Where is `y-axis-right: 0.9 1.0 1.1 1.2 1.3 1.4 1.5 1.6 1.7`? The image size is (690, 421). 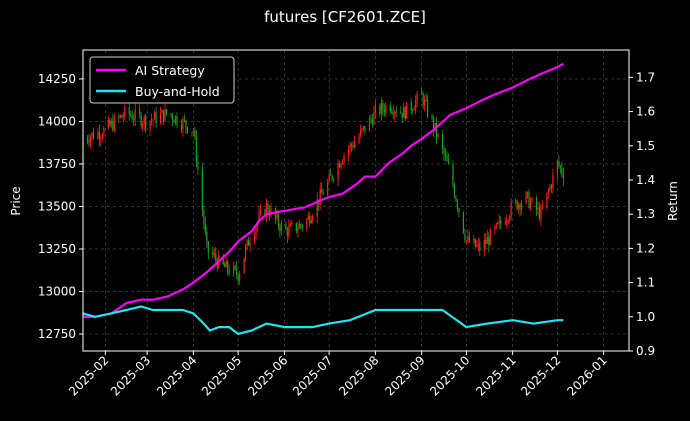 y-axis-right: 0.9 1.0 1.1 1.2 1.3 1.4 1.5 1.6 1.7 is located at coordinates (642, 214).